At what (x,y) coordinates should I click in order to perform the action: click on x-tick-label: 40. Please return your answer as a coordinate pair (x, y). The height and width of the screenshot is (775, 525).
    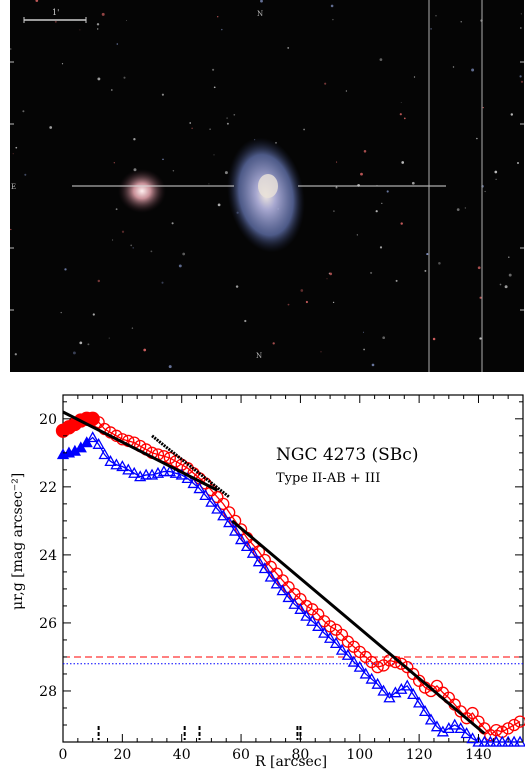
    Looking at the image, I should click on (182, 755).